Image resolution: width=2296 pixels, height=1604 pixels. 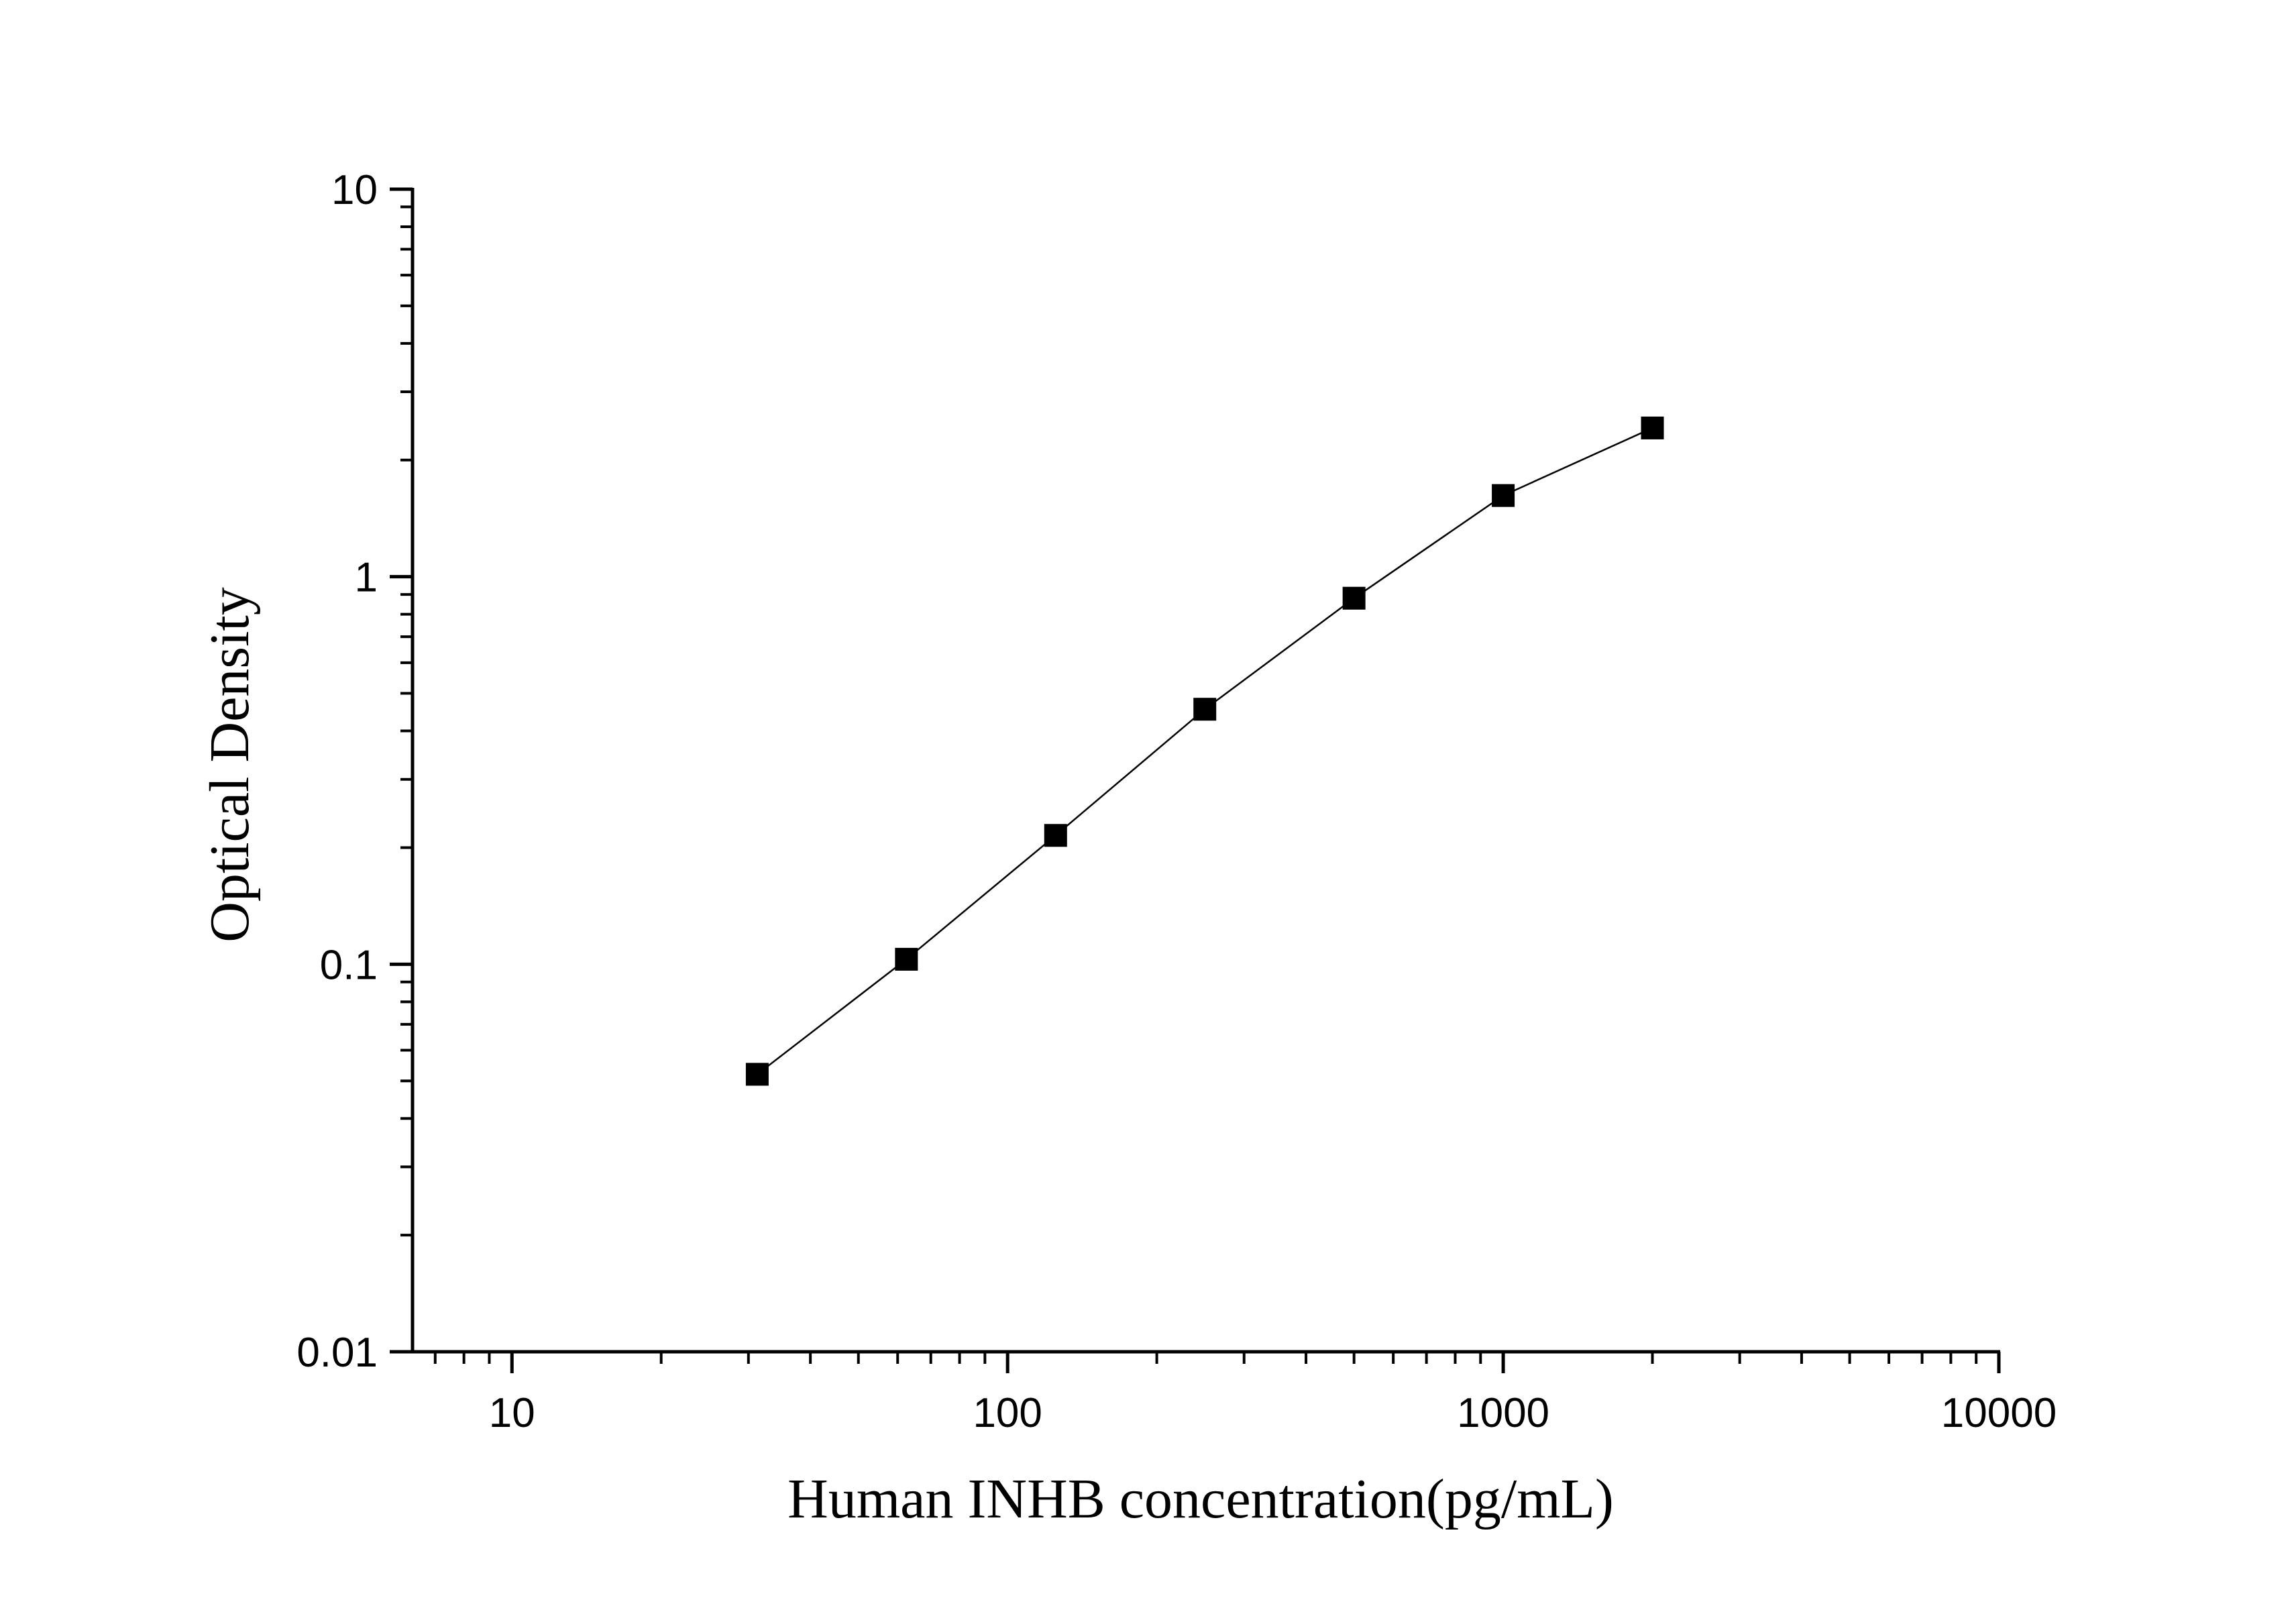 What do you see at coordinates (1008, 1413) in the screenshot?
I see `x-tick-label: 100` at bounding box center [1008, 1413].